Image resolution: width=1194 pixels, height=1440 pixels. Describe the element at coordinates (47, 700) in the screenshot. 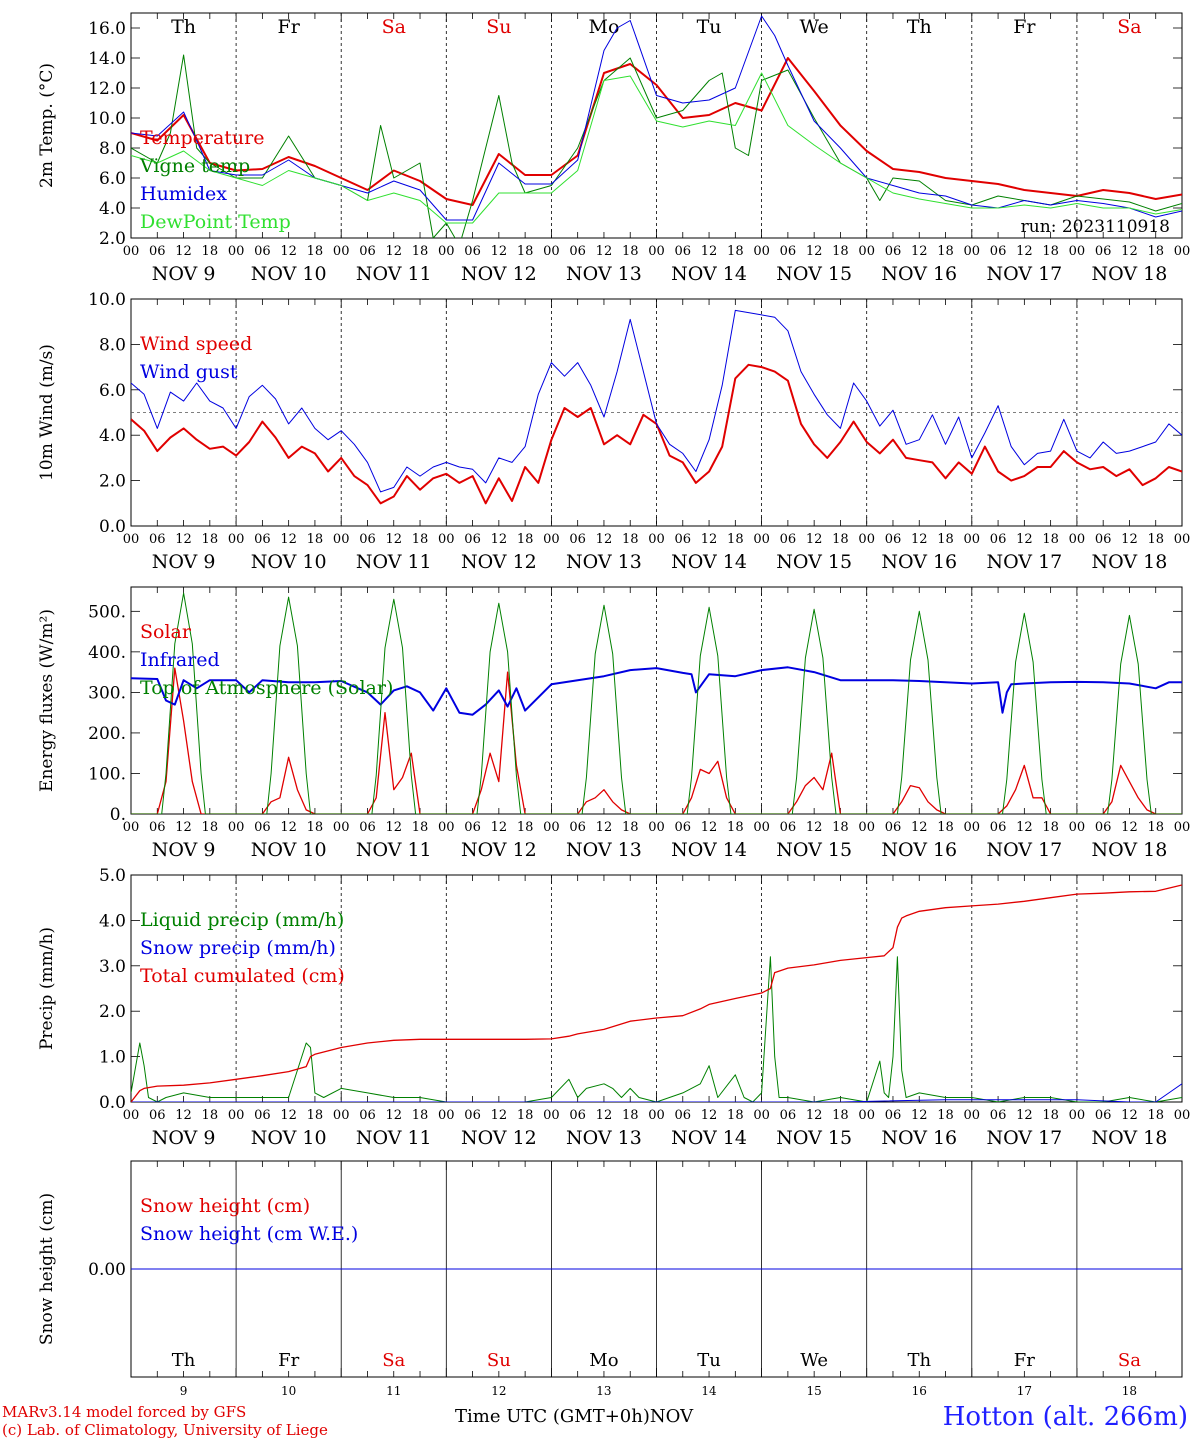

I see `y-axis-title: Energy fluxes (W/m²)` at that location.